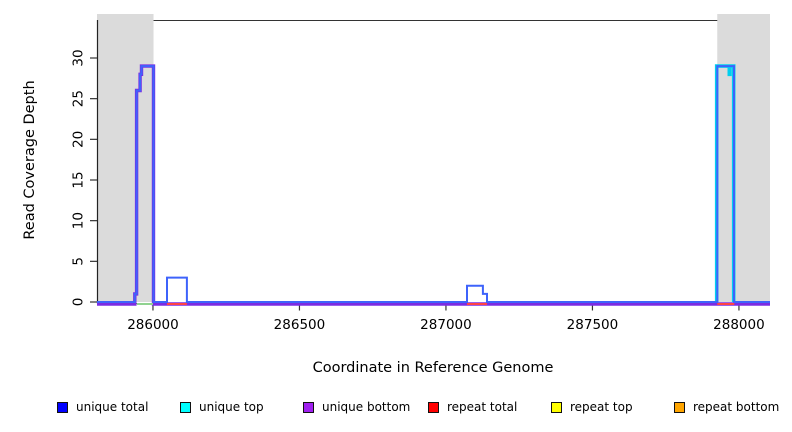 The image size is (792, 432). What do you see at coordinates (433, 368) in the screenshot?
I see `x-axis-title: Coordinate in Reference Genome` at bounding box center [433, 368].